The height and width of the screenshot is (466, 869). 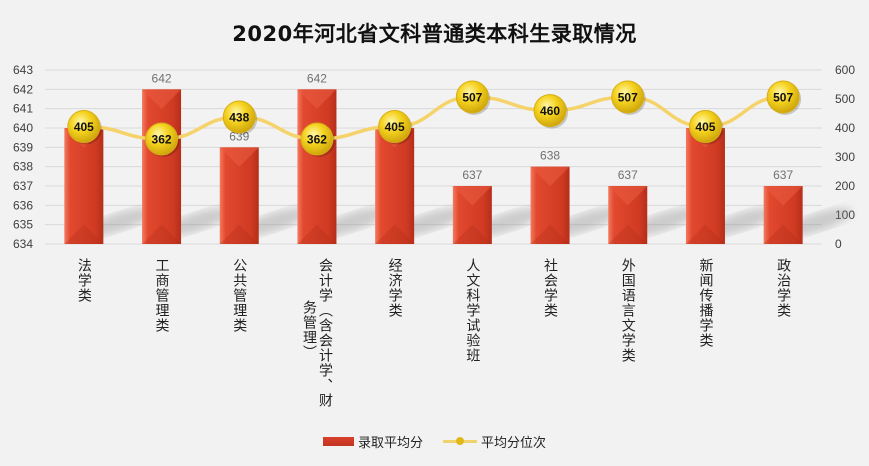 What do you see at coordinates (23, 70) in the screenshot?
I see `y-left-tick-label: 643` at bounding box center [23, 70].